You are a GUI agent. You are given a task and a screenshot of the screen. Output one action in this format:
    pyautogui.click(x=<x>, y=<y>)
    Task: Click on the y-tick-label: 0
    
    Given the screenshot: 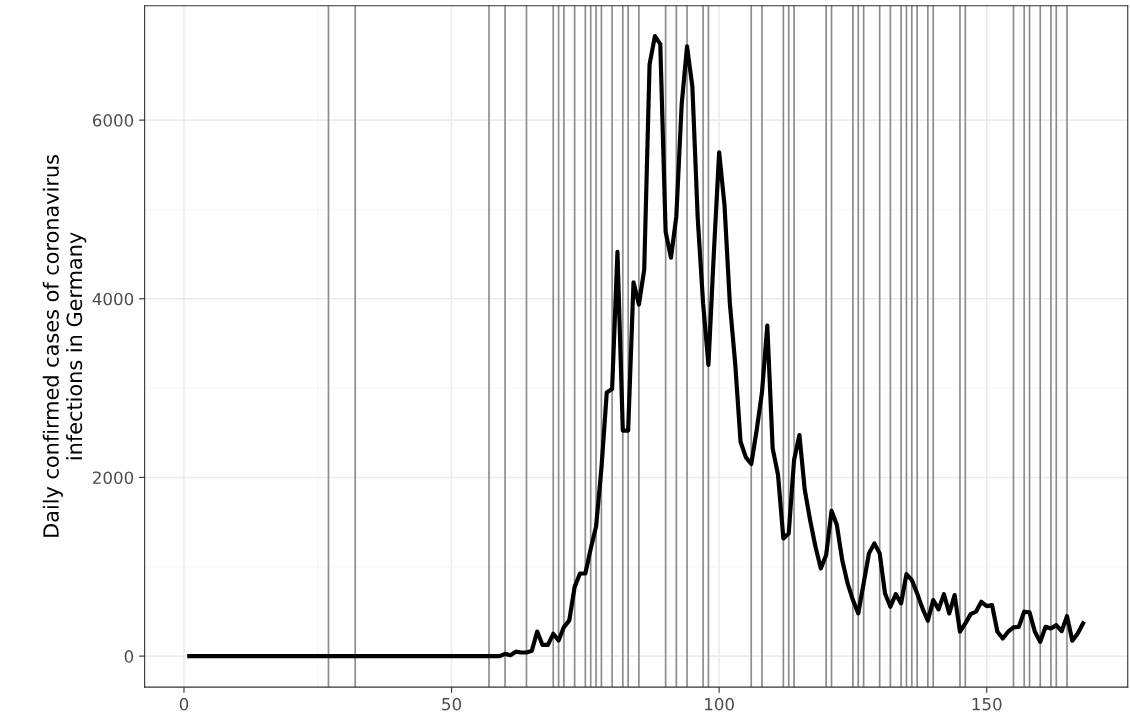 What is the action you would take?
    pyautogui.click(x=129, y=656)
    